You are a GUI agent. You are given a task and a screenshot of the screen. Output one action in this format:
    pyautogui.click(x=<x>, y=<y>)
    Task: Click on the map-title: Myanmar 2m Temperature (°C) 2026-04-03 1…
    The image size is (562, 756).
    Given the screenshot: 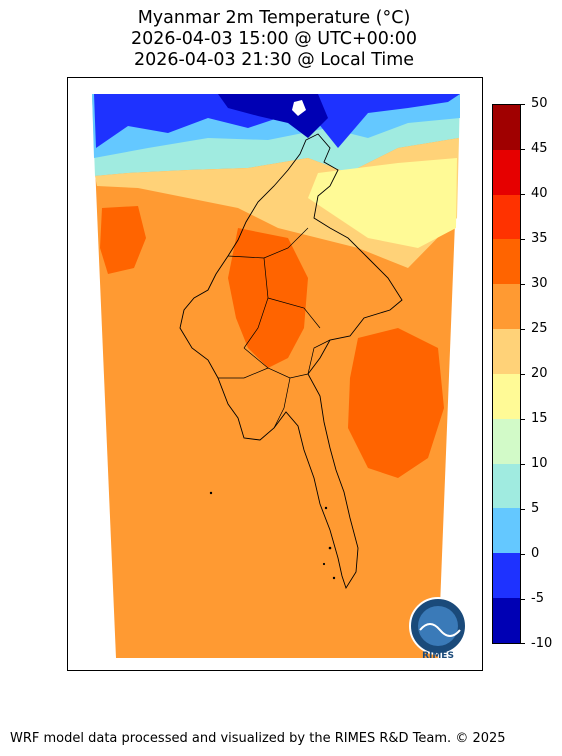 What is the action you would take?
    pyautogui.click(x=274, y=39)
    